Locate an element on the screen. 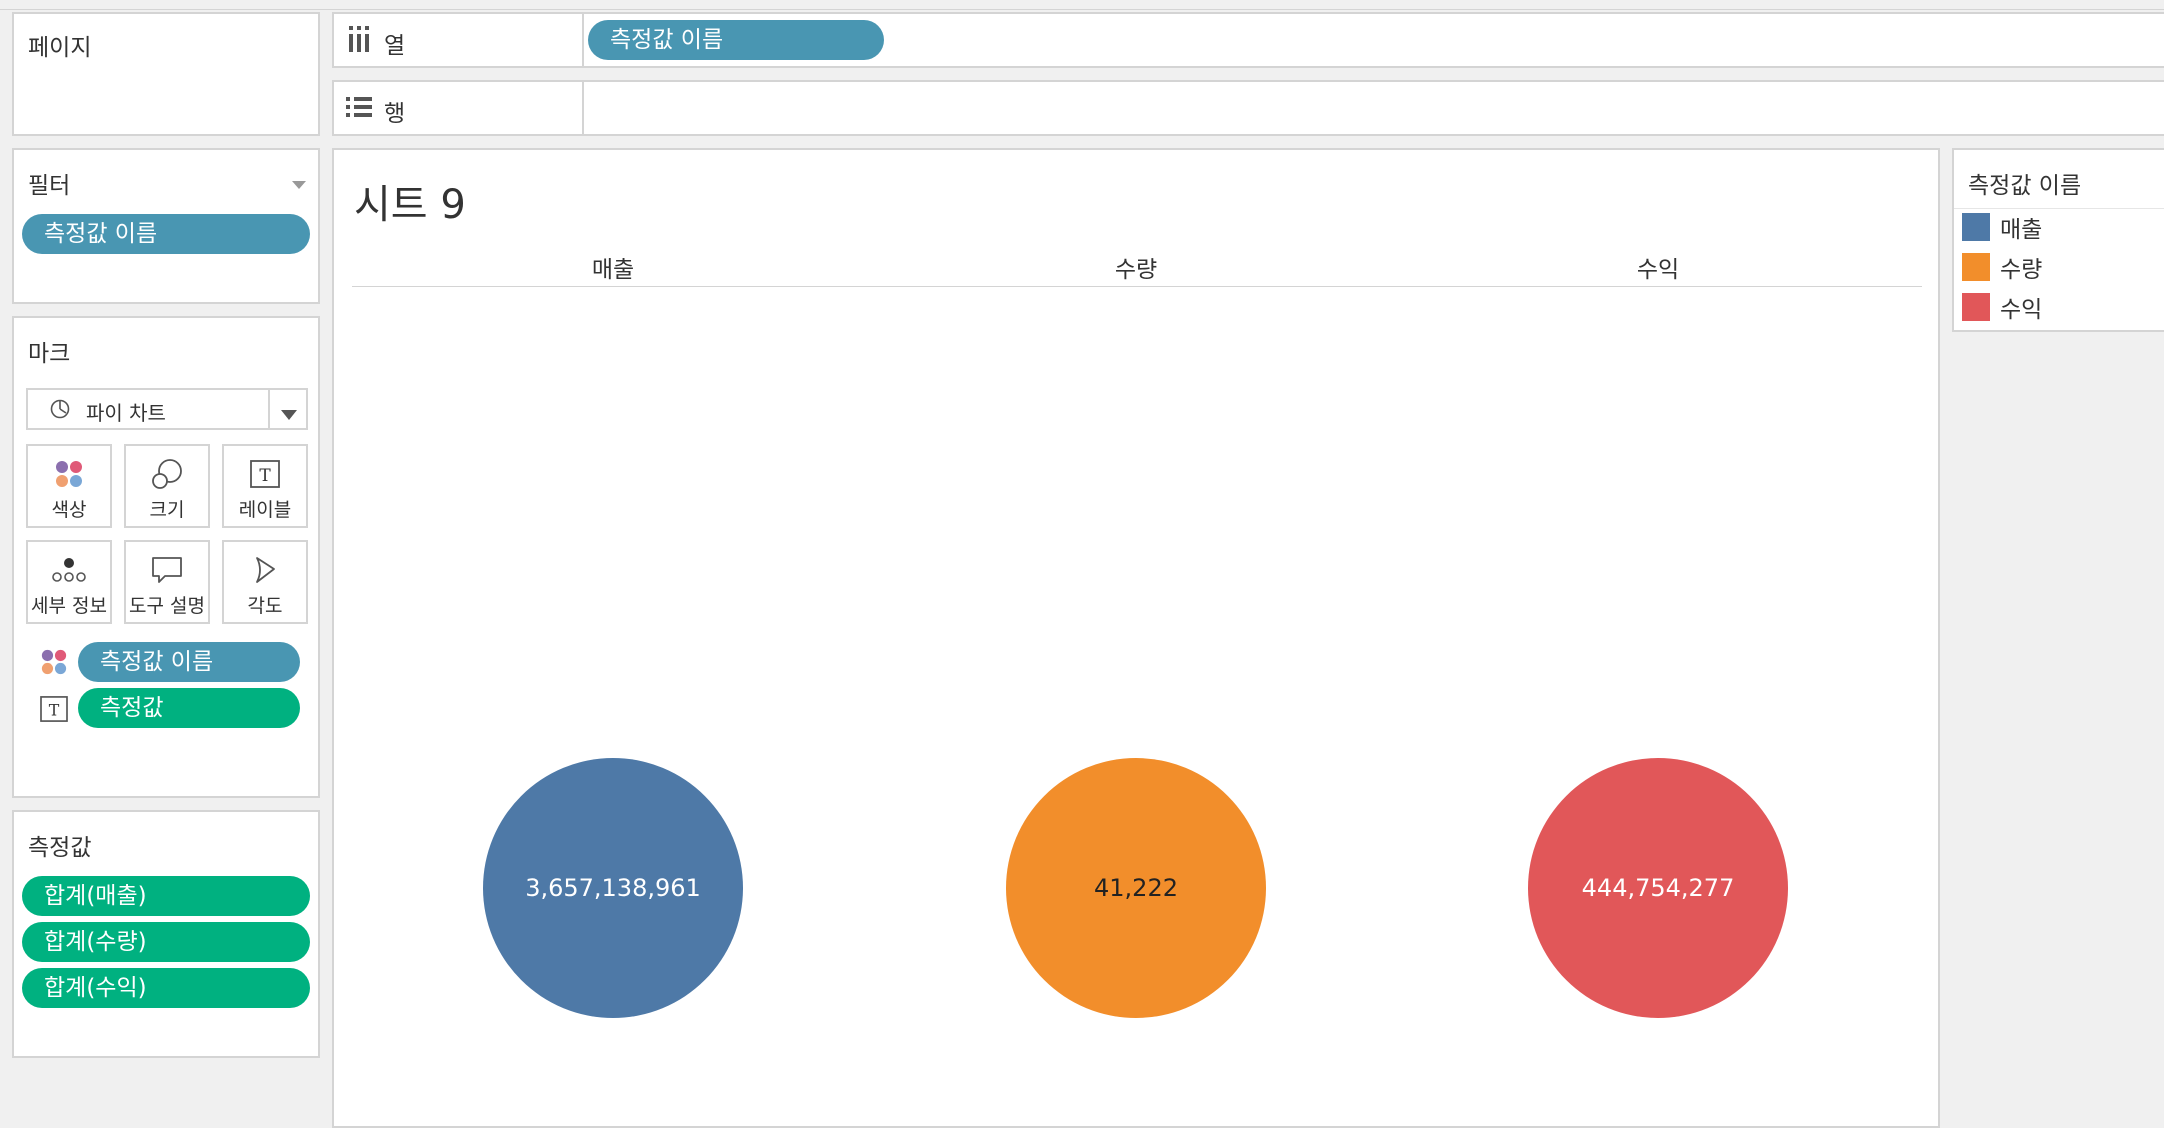  detail-button: 세부 정보 is located at coordinates (69, 582).